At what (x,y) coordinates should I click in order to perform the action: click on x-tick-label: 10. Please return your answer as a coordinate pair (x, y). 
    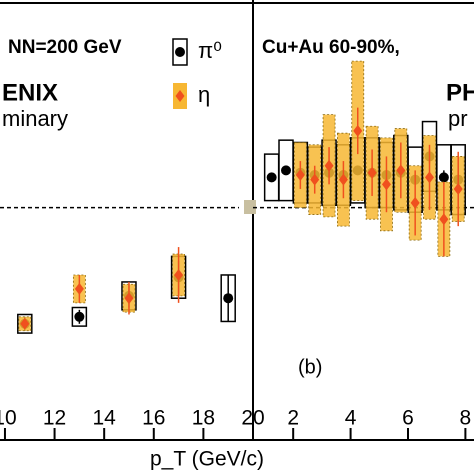
    Looking at the image, I should click on (8, 418).